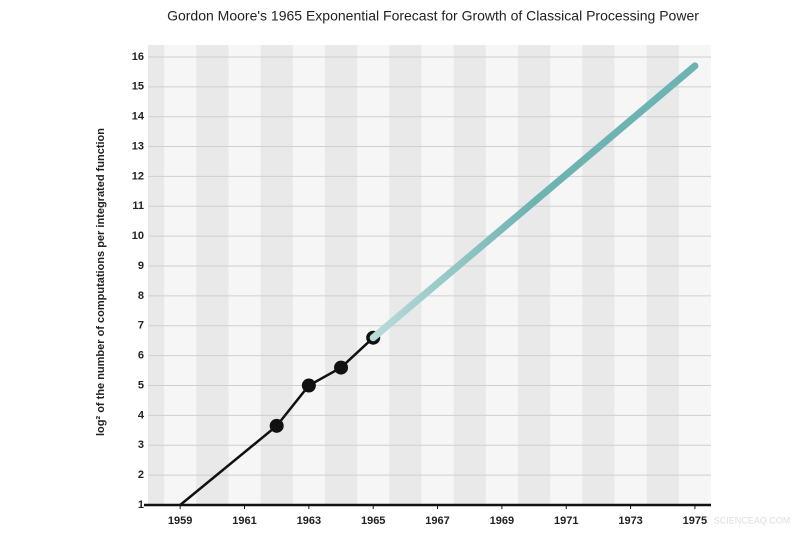 Image resolution: width=800 pixels, height=535 pixels. What do you see at coordinates (695, 521) in the screenshot?
I see `x-tick-label: 1975` at bounding box center [695, 521].